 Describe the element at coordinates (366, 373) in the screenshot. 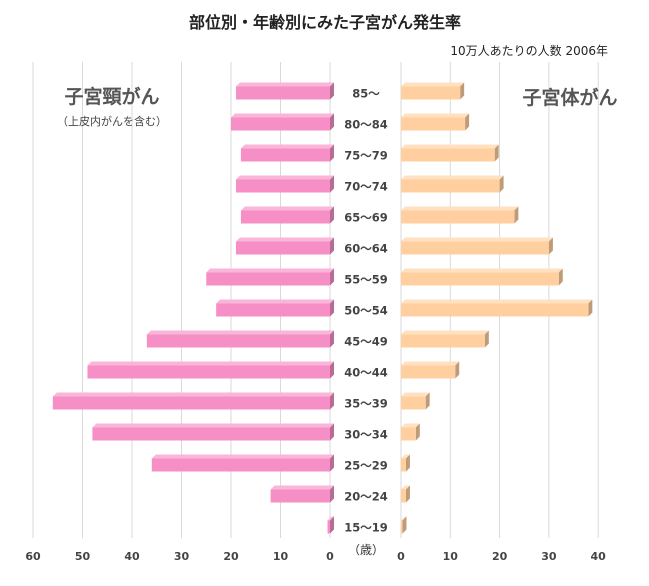

I see `category-label: 40〜44` at that location.